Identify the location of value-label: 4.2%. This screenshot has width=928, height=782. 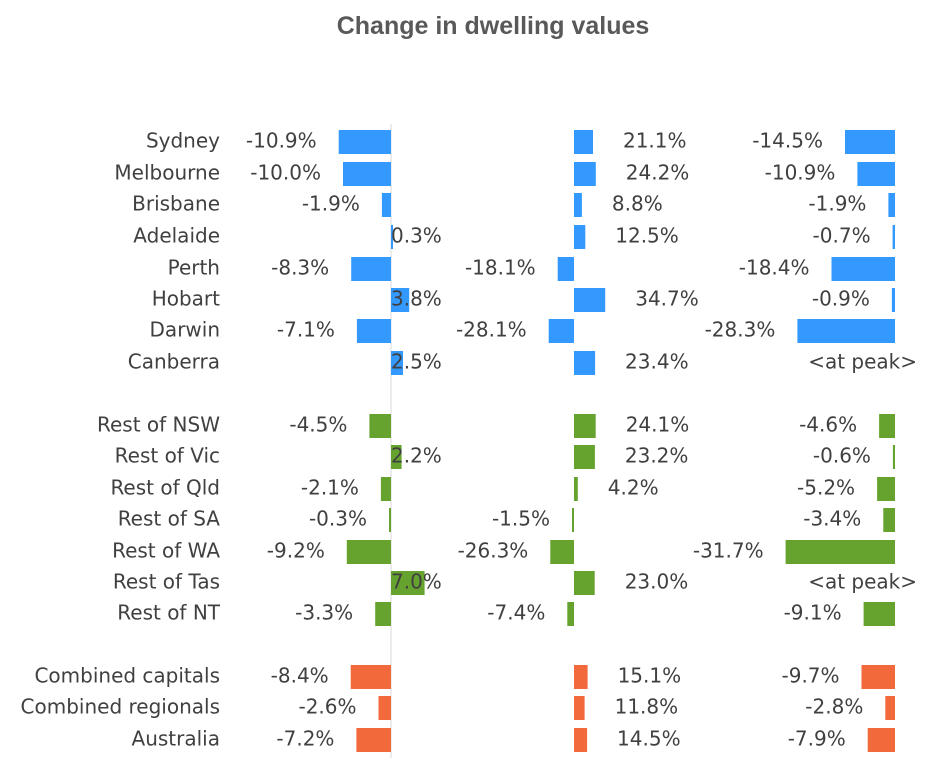
(633, 488).